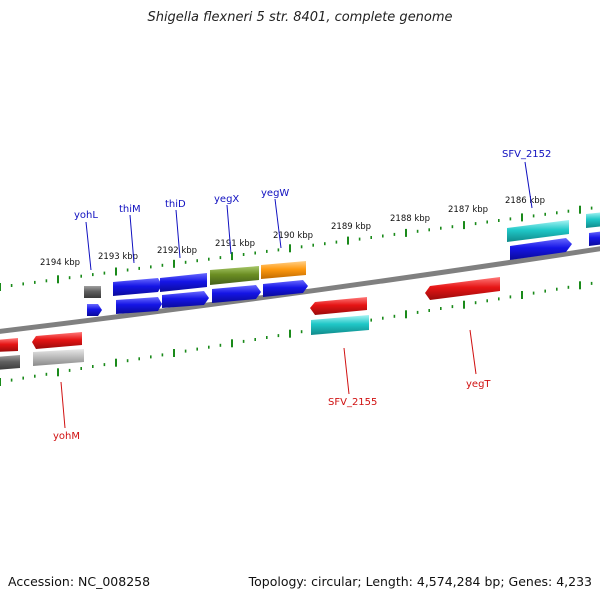 This screenshot has width=600, height=600. What do you see at coordinates (478, 384) in the screenshot?
I see `gene-label-yegT: yegT` at bounding box center [478, 384].